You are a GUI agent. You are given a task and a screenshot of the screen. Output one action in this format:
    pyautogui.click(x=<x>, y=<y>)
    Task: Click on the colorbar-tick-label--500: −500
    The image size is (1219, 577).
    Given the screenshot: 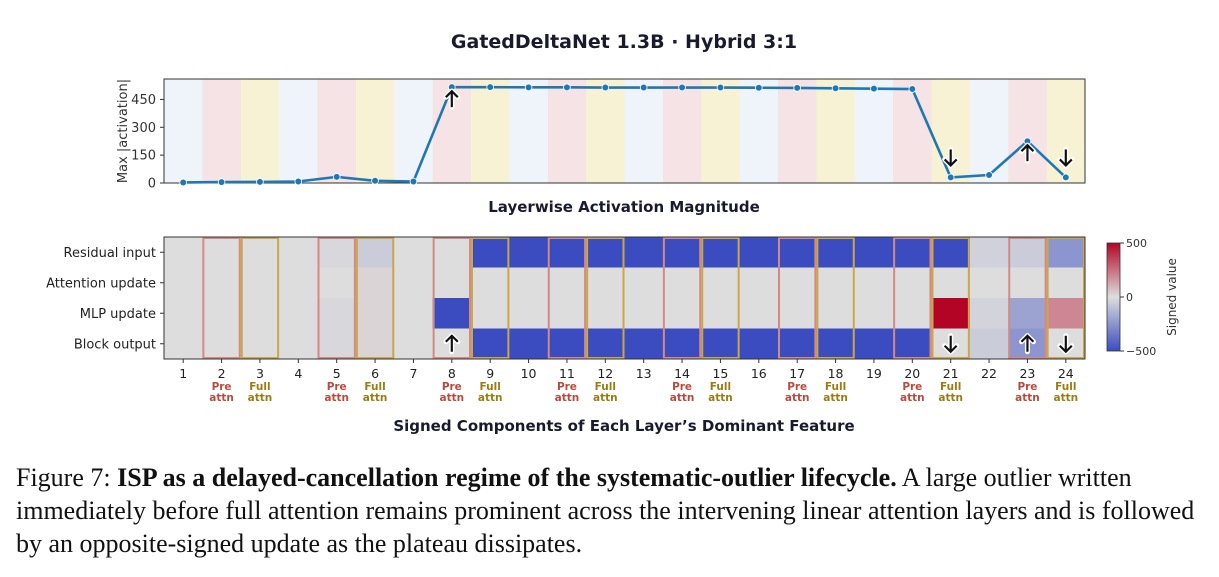 What is the action you would take?
    pyautogui.click(x=1141, y=351)
    